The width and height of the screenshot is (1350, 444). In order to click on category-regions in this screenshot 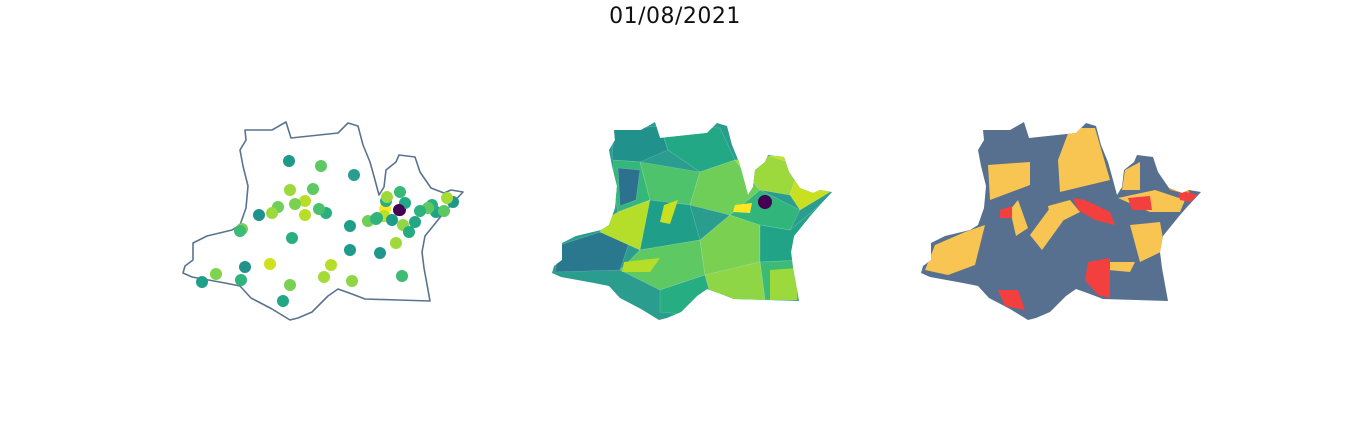, I will do `click(1061, 219)`.